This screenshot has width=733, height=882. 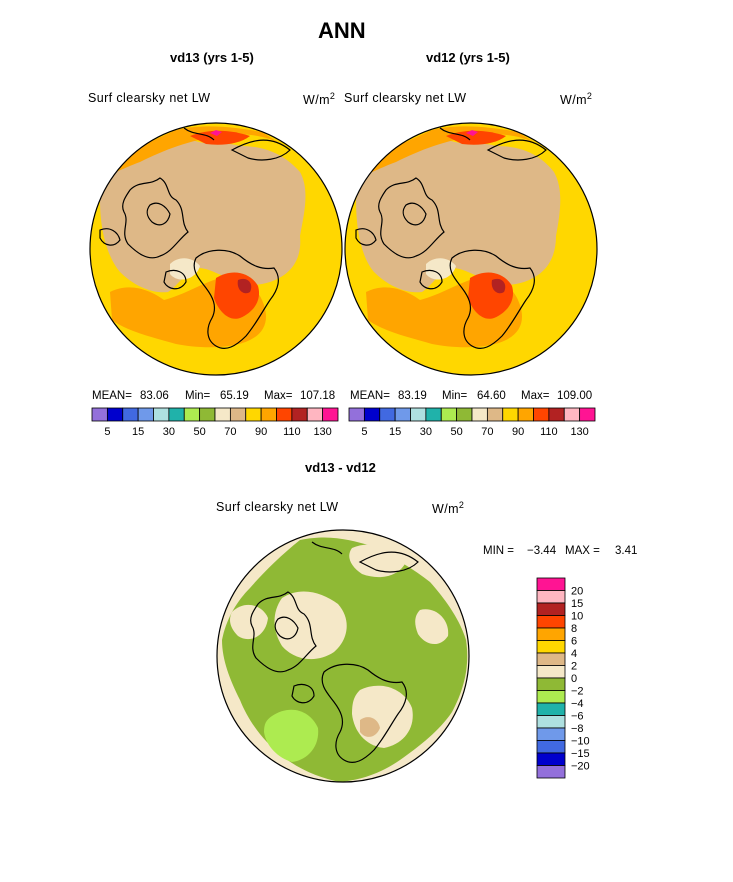 I want to click on right-colorbar-tick-label: 5, so click(x=364, y=432).